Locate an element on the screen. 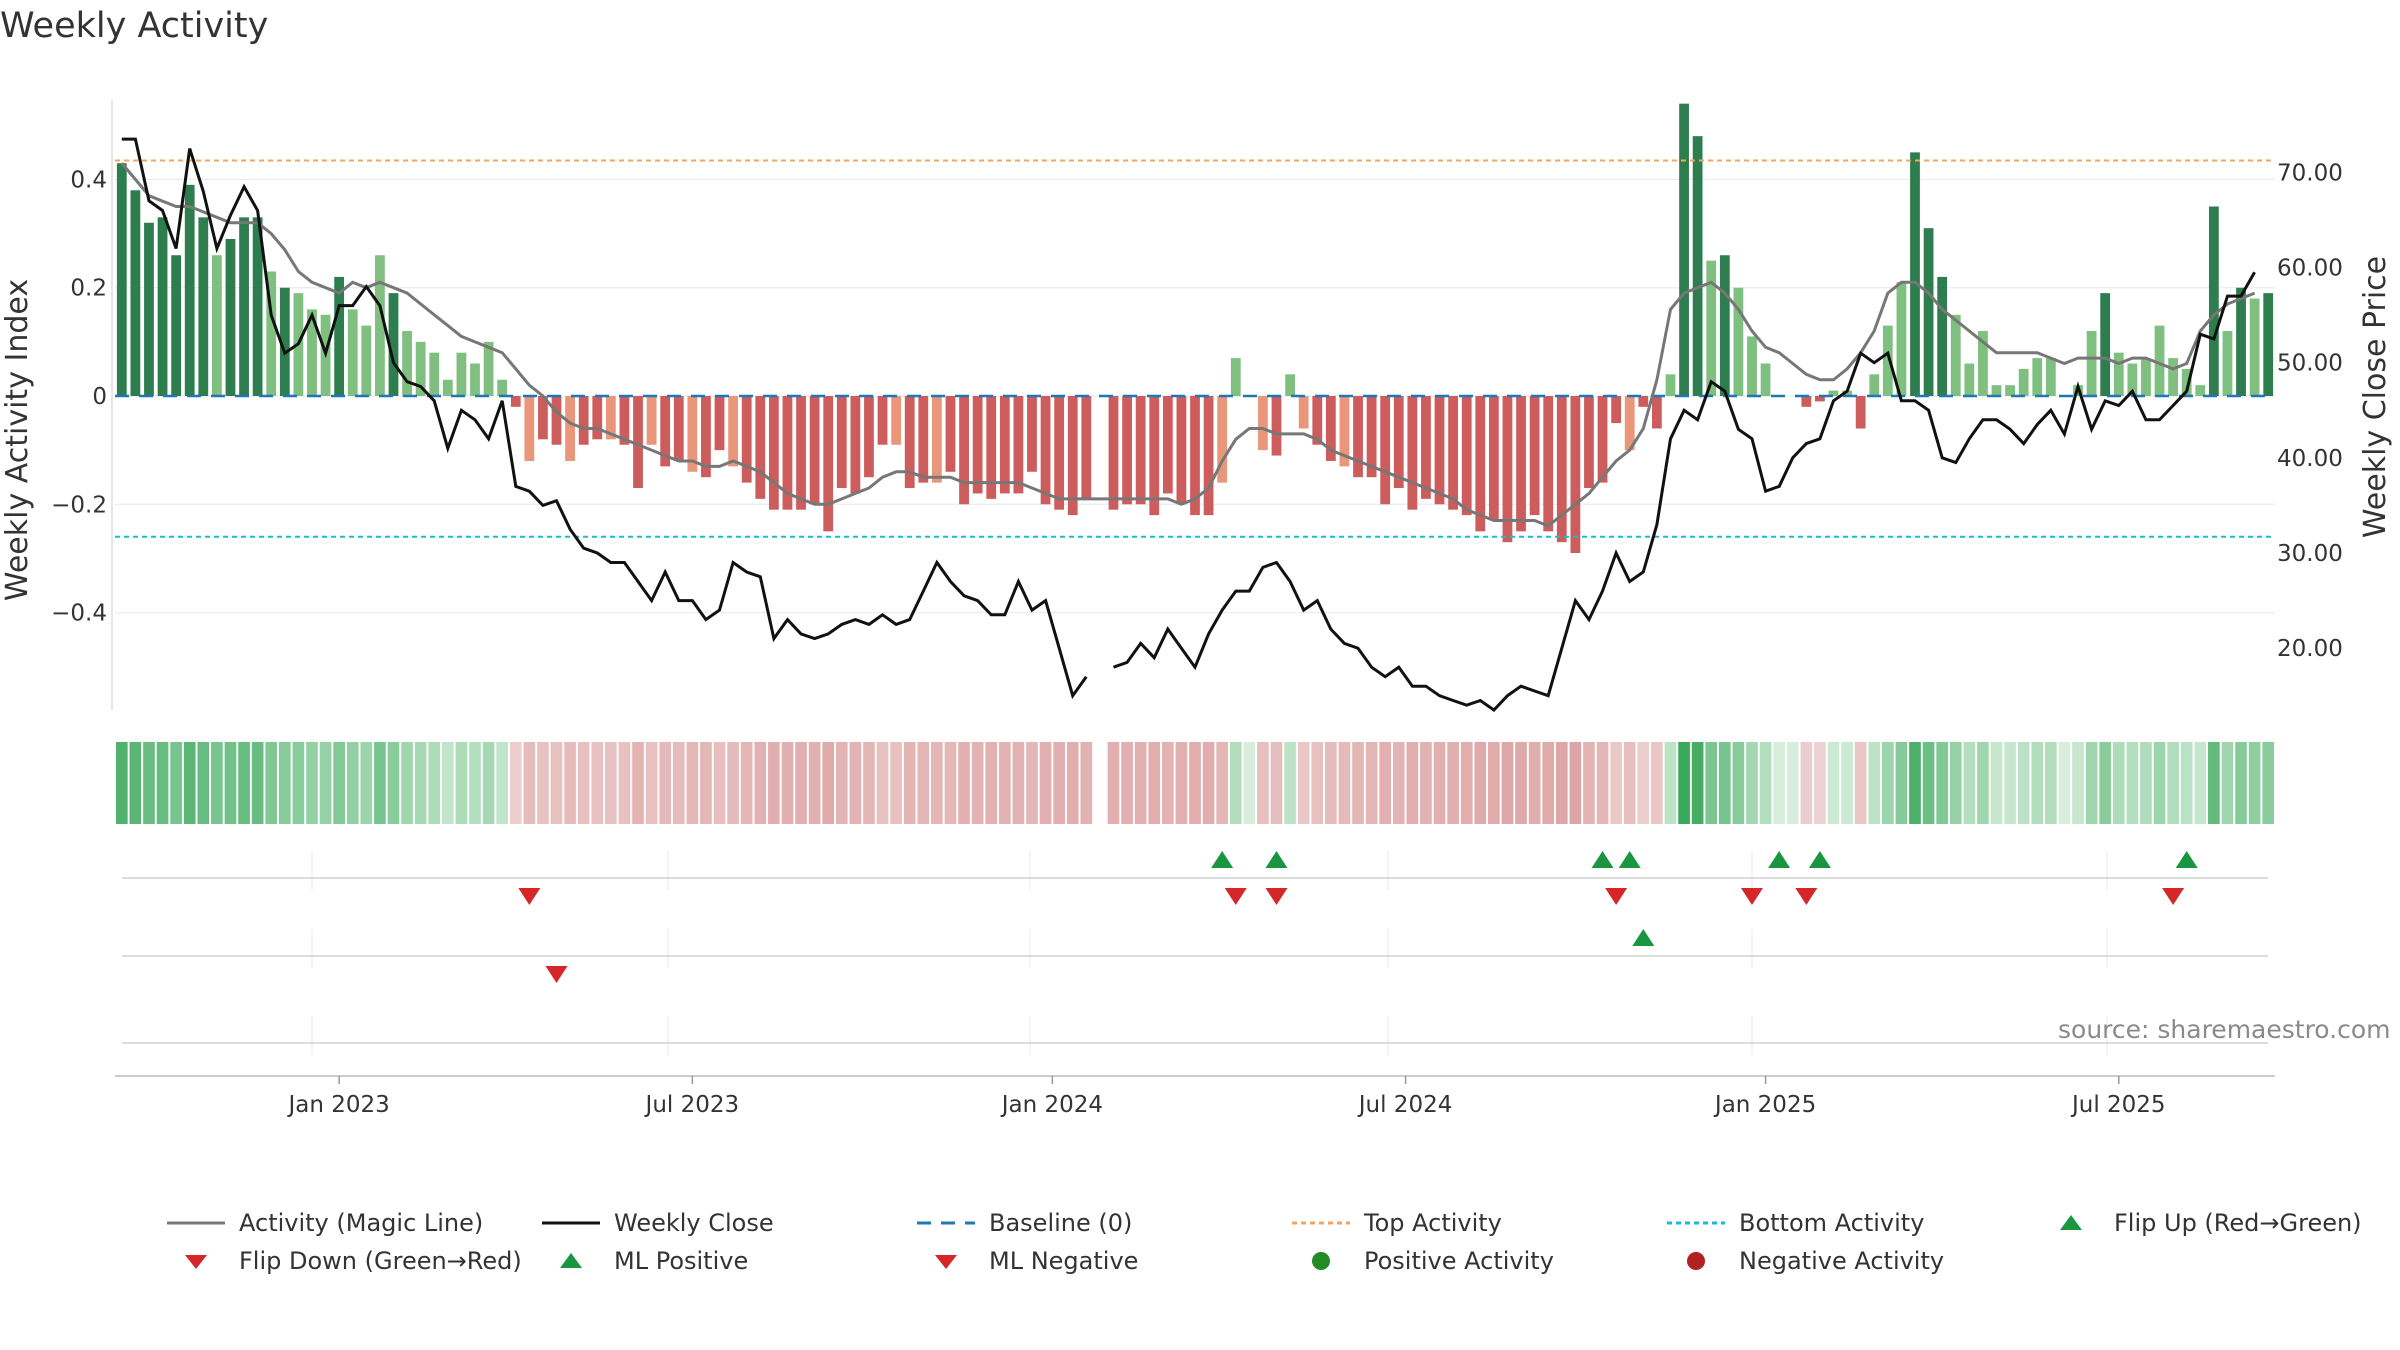 The width and height of the screenshot is (2400, 1350). x-tick-label: Jan 2025 is located at coordinates (1764, 1105).